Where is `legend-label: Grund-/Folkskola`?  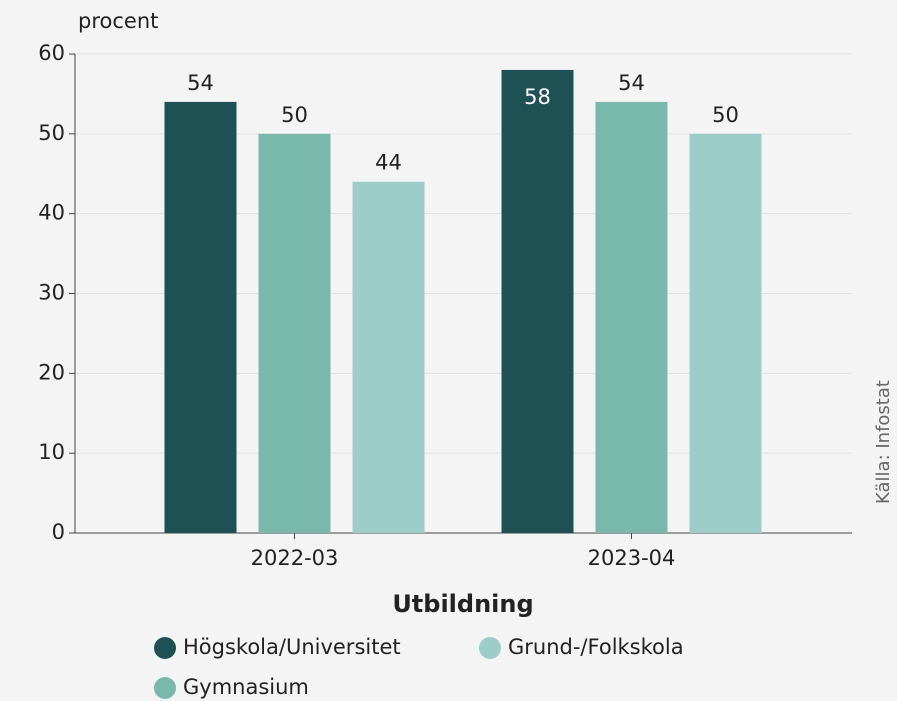 legend-label: Grund-/Folkskola is located at coordinates (596, 647).